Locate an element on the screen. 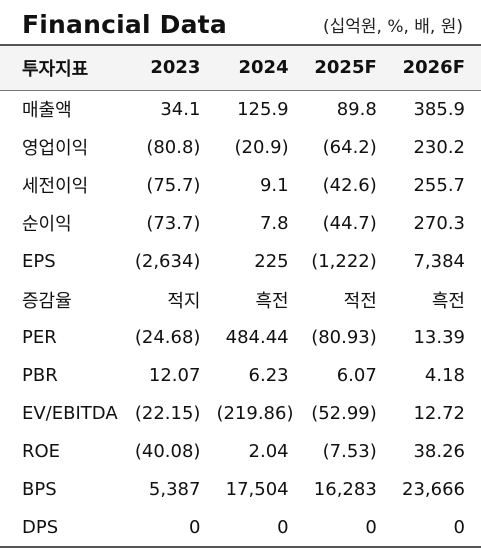 The height and width of the screenshot is (548, 481). table-cell: 6.07 is located at coordinates (356, 376).